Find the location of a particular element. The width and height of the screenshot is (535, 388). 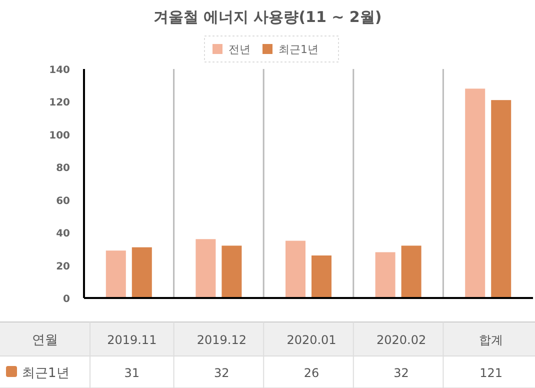

y-tick-label: 140 is located at coordinates (59, 70).